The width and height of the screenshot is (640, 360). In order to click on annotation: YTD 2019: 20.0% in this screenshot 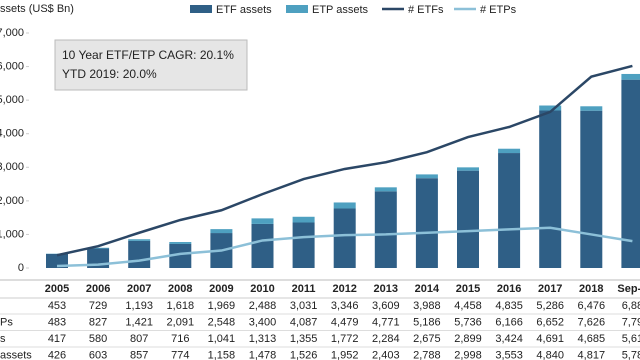, I will do `click(109, 74)`.